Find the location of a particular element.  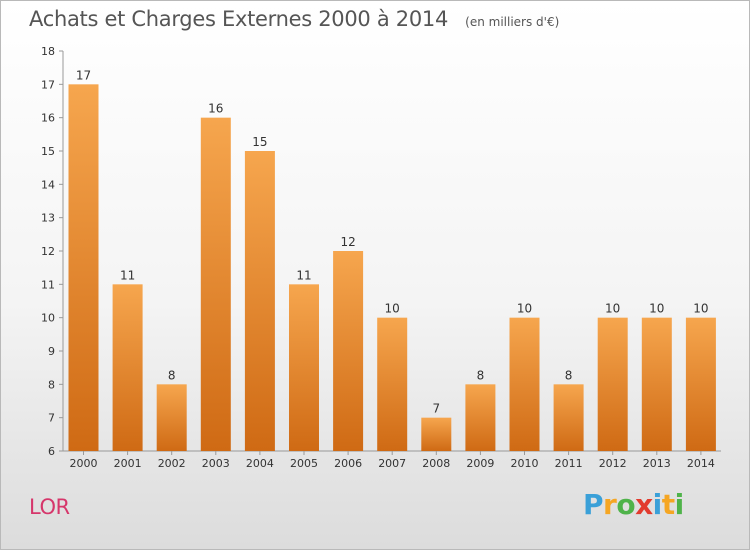

bar-2006 is located at coordinates (348, 351).